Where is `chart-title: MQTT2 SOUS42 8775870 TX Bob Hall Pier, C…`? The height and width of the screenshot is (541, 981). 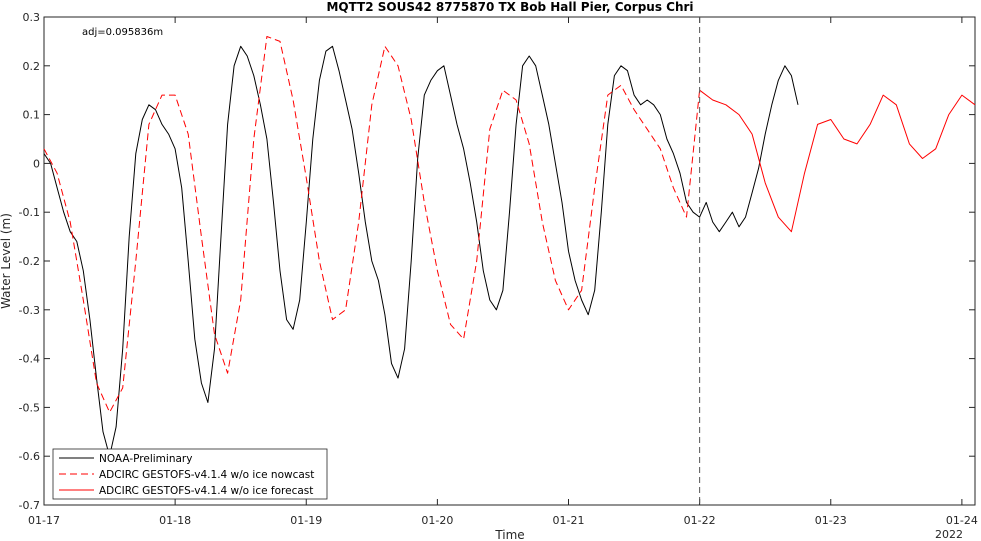 chart-title: MQTT2 SOUS42 8775870 TX Bob Hall Pier, C… is located at coordinates (509, 7).